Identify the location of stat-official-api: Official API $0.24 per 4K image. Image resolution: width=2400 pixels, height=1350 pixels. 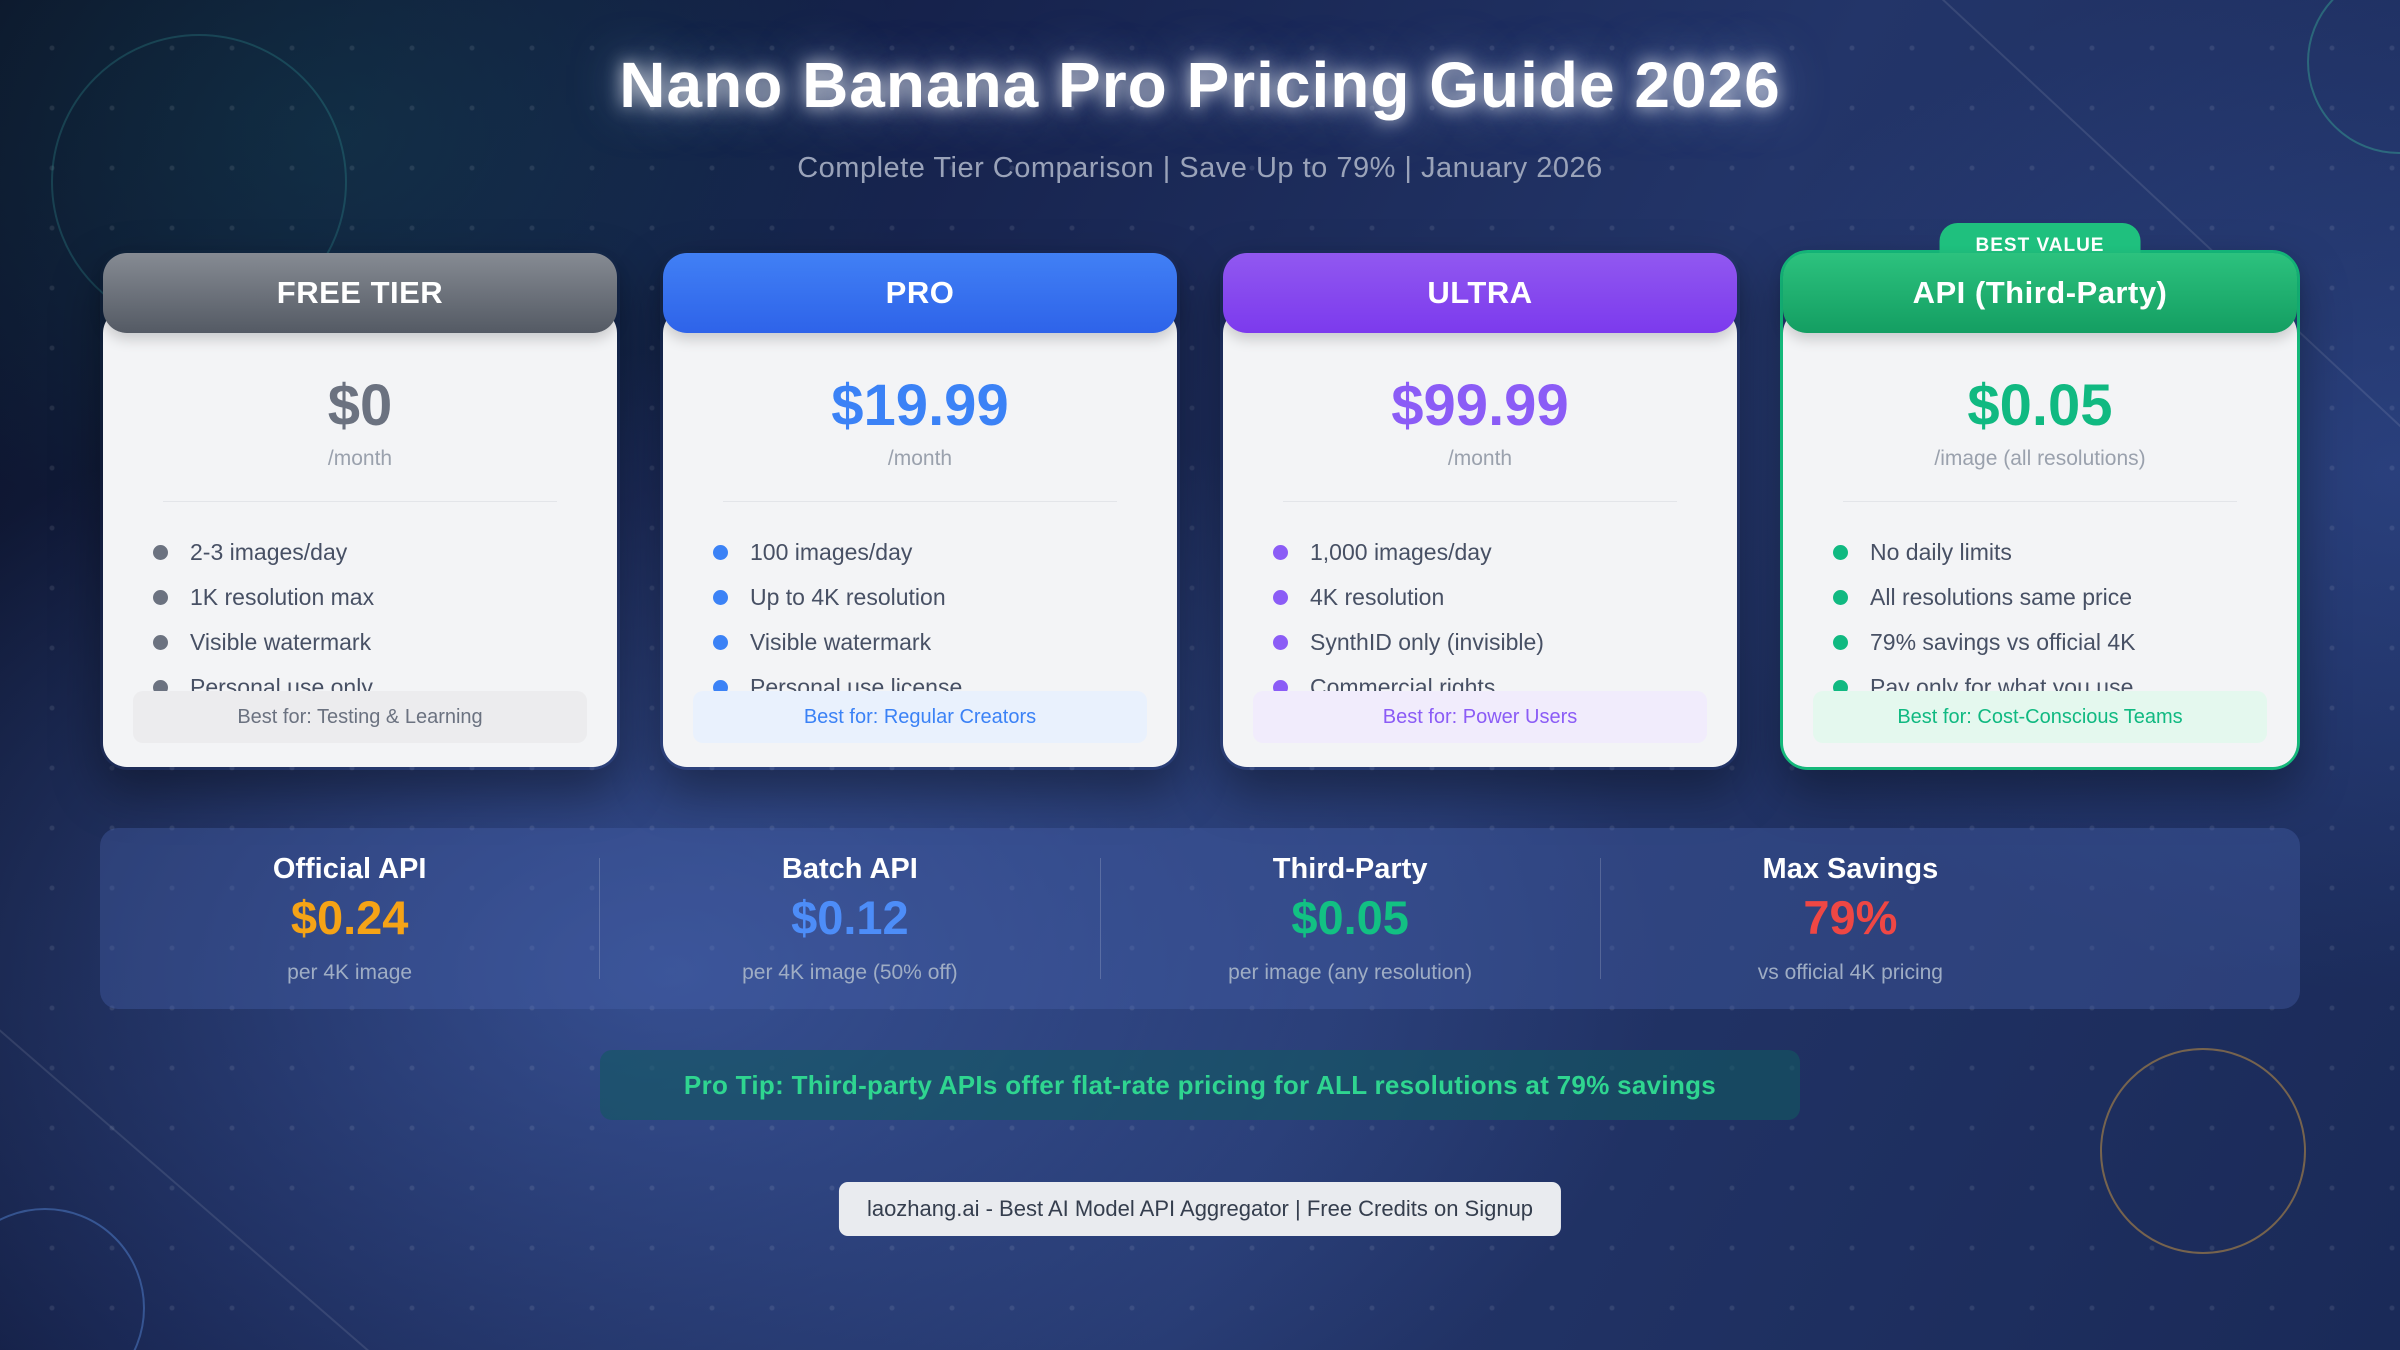
(349, 918).